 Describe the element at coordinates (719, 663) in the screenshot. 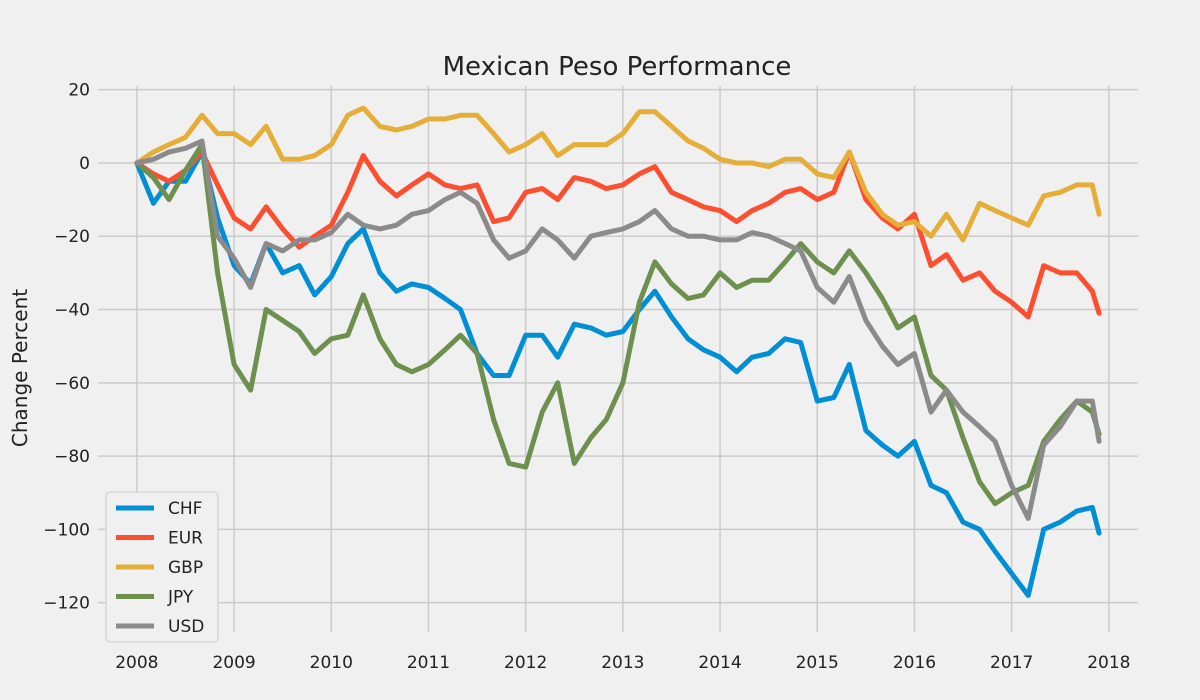

I see `x-tick-label: 2014` at that location.